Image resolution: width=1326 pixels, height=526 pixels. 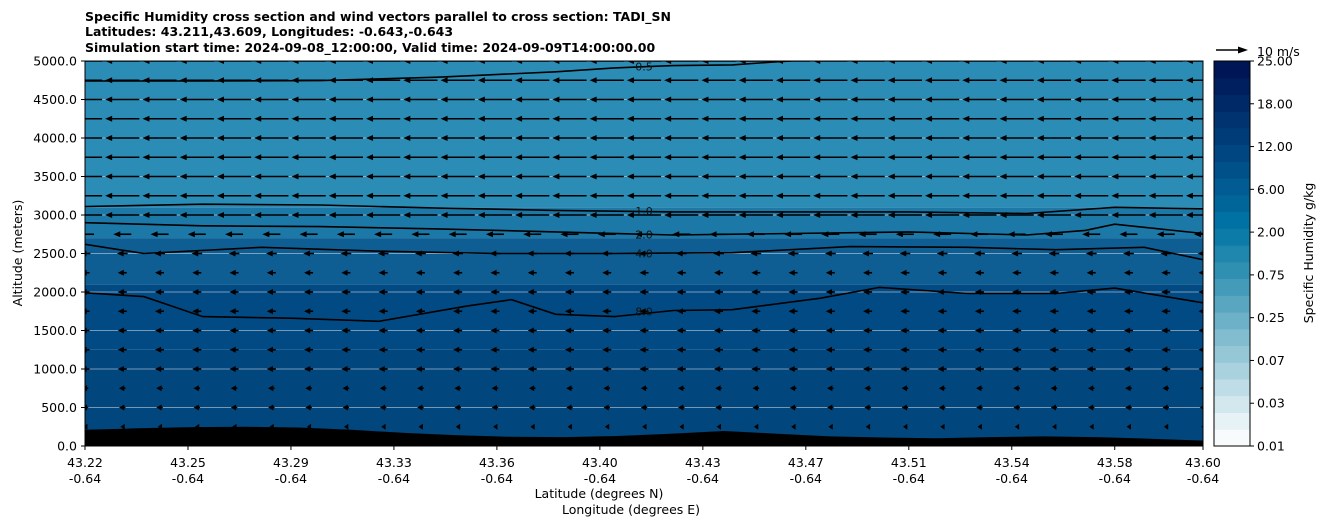 I want to click on colorbar-tick-label: 0.25, so click(x=1271, y=317).